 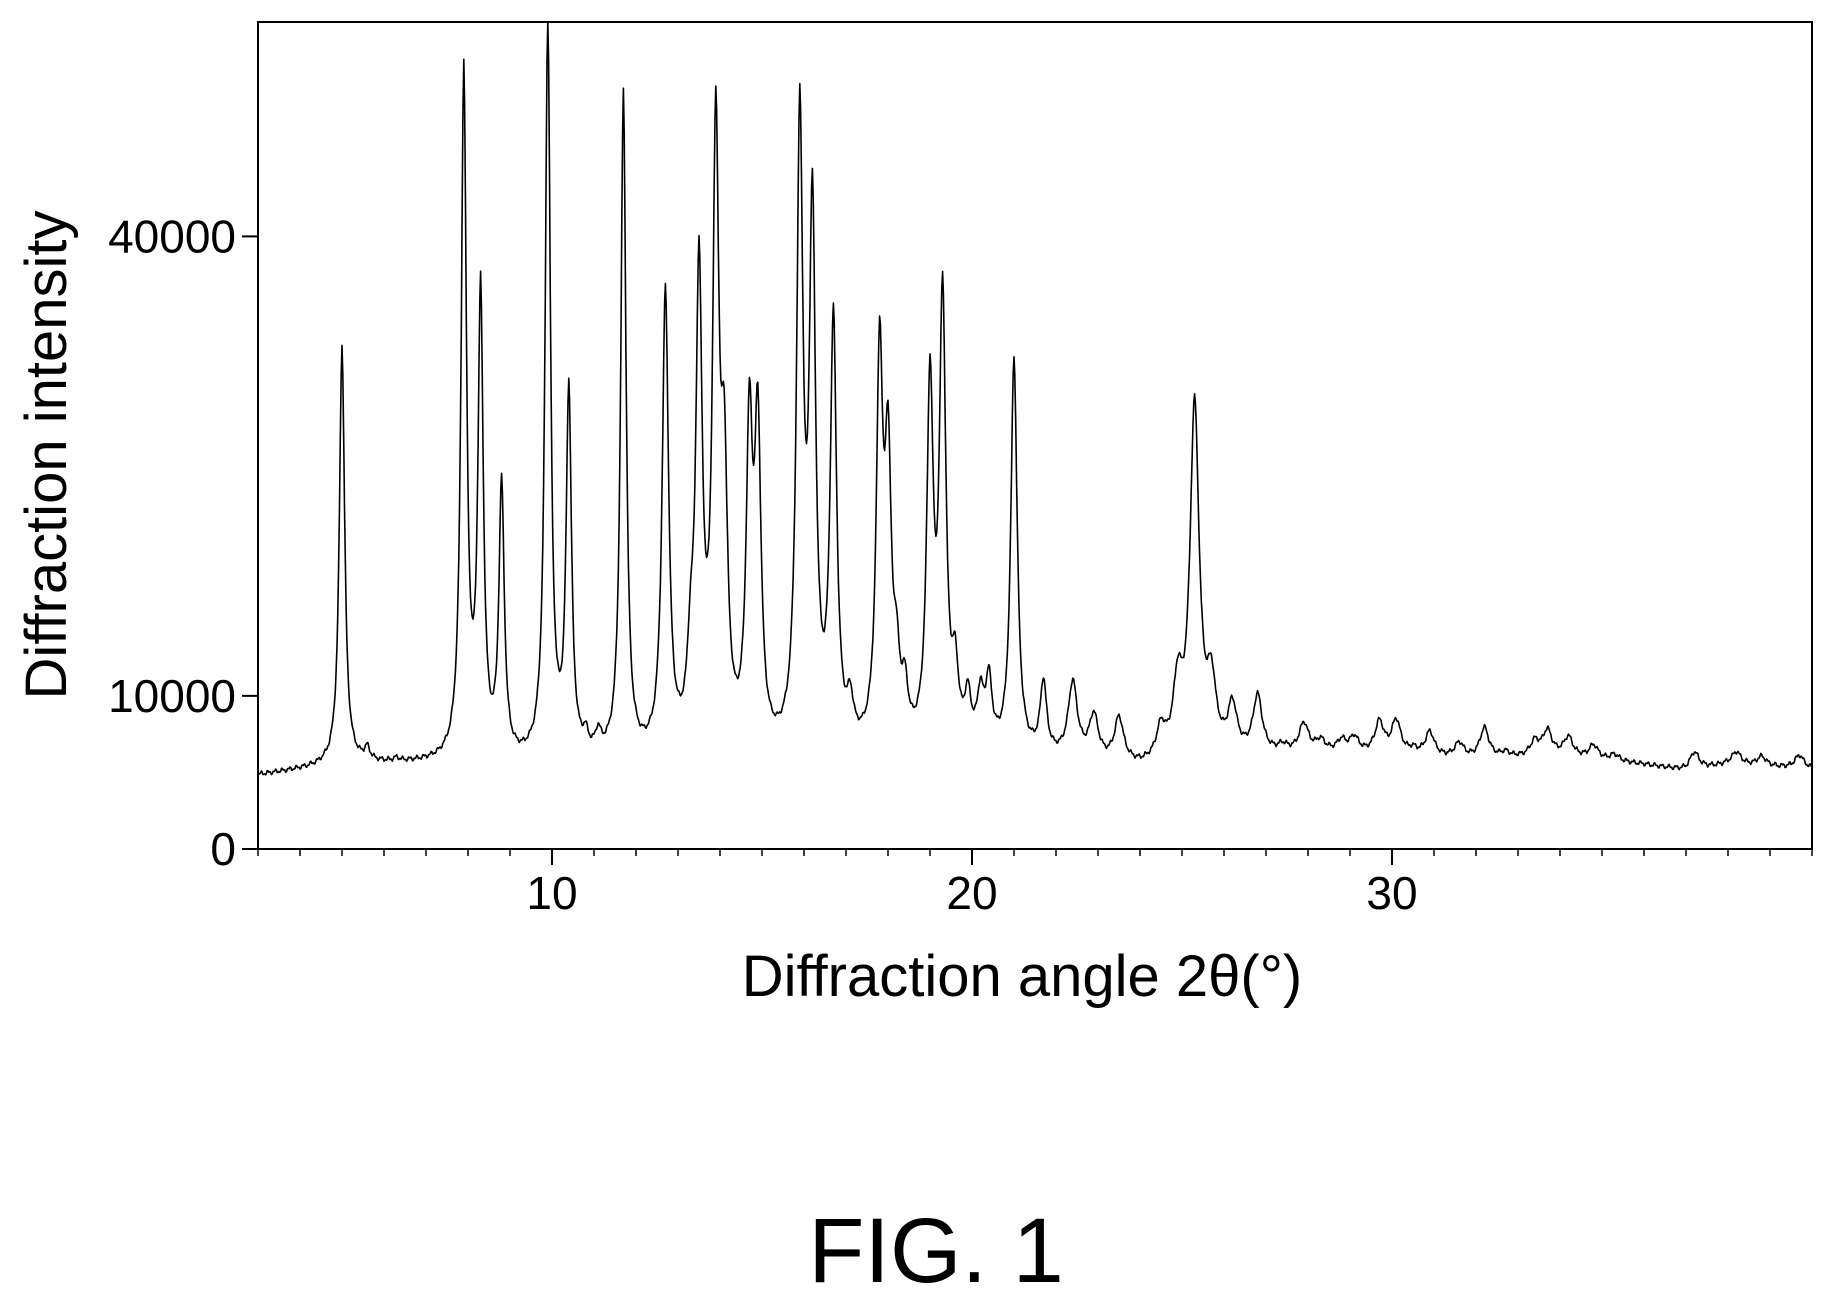 What do you see at coordinates (1022, 976) in the screenshot?
I see `x-axis-title: Diffraction angle 2θ(°)` at bounding box center [1022, 976].